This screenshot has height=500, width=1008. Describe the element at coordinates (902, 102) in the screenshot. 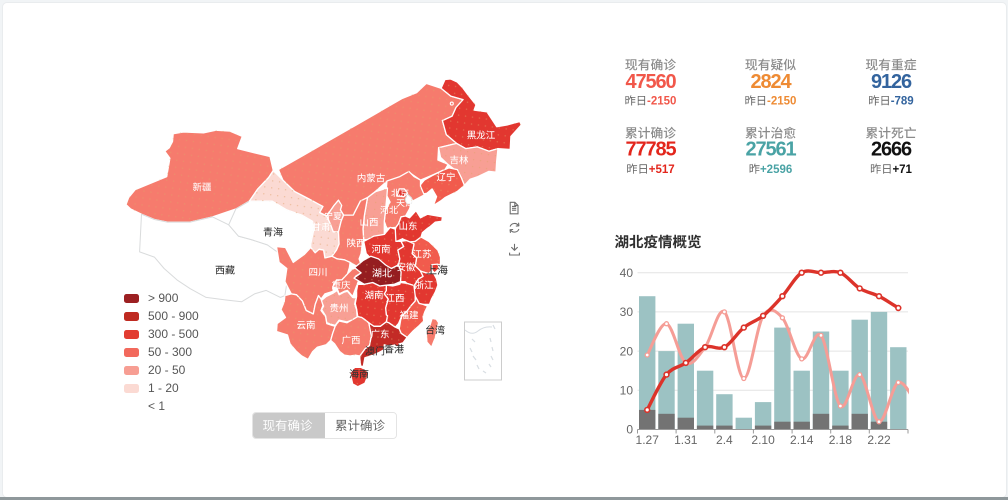

I see `svg-text: -789` at that location.